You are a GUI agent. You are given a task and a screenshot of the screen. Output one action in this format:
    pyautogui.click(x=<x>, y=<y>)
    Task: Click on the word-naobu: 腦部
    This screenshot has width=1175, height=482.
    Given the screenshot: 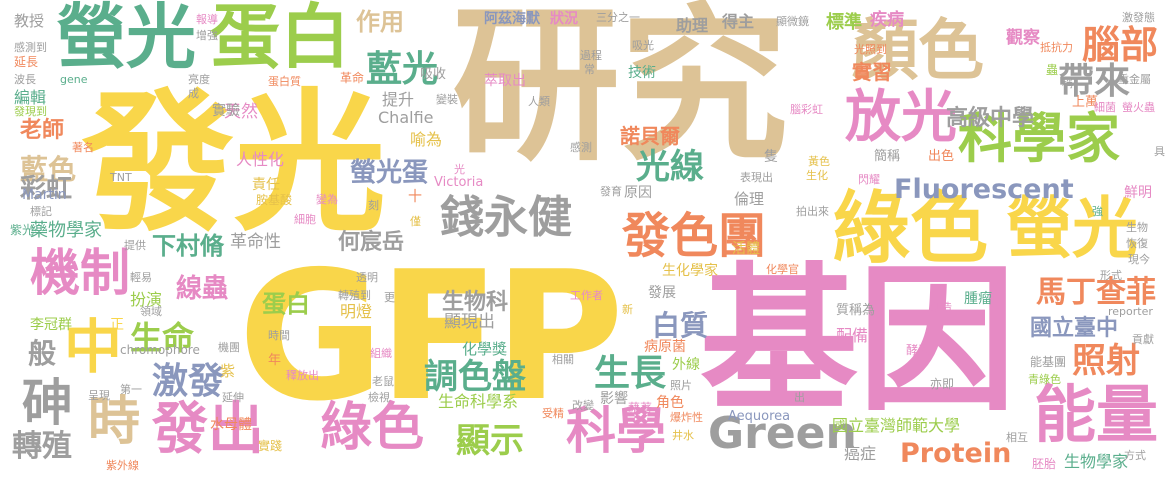 What is the action you would take?
    pyautogui.click(x=1120, y=45)
    